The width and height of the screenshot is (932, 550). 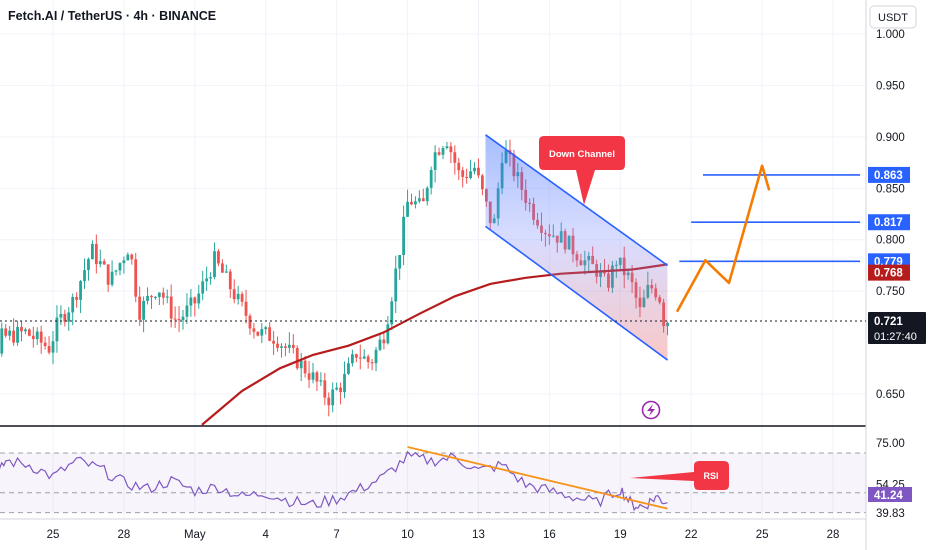 I want to click on price-label-badge: 0.817, so click(x=889, y=222).